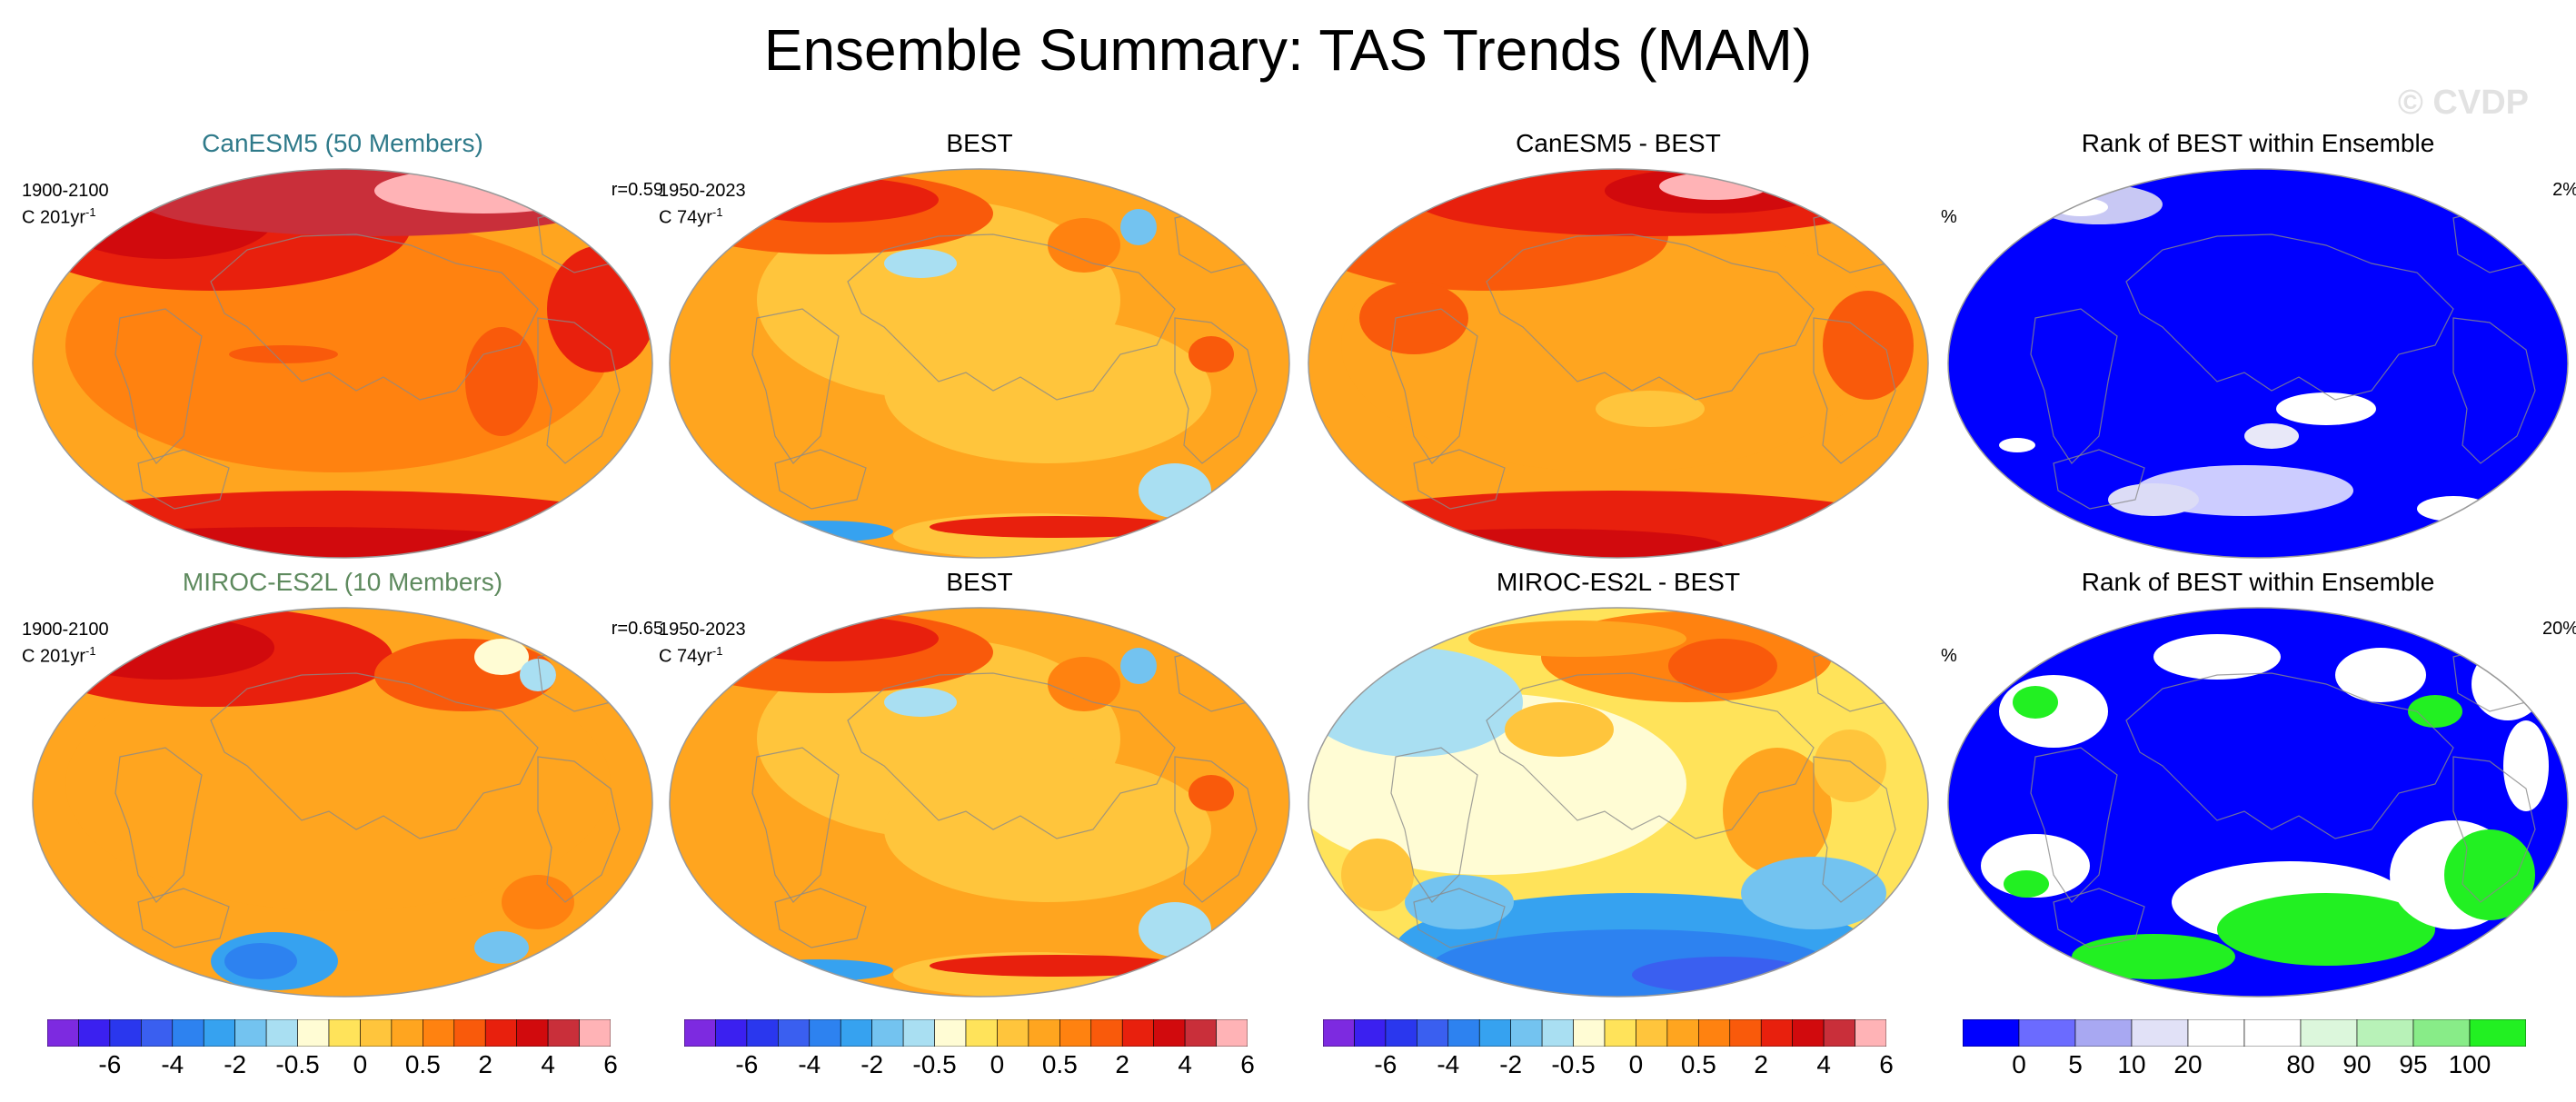 The image size is (2576, 1102). I want to click on units-label: C 74yr-1, so click(702, 654).